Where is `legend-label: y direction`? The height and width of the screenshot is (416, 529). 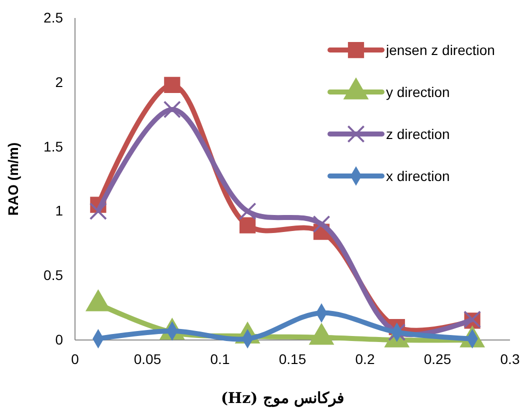 legend-label: y direction is located at coordinates (418, 92).